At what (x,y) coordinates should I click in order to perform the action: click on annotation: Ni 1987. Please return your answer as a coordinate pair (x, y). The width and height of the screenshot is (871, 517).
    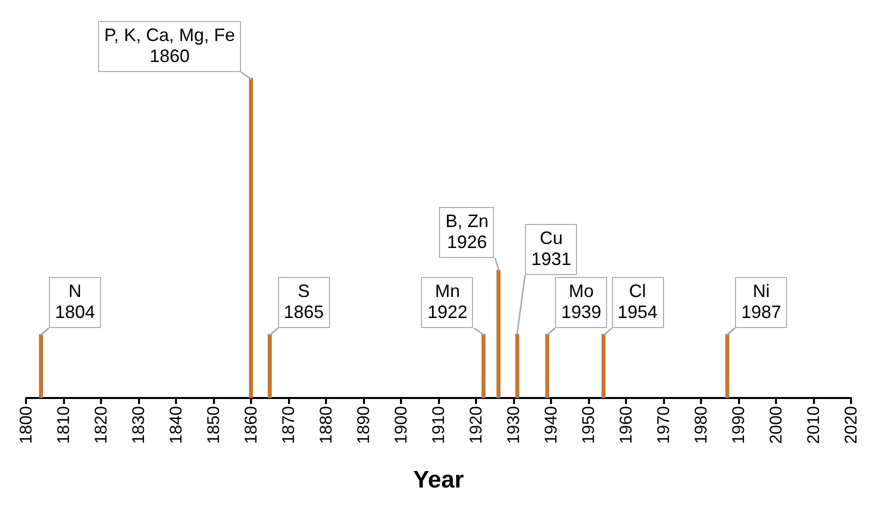
    Looking at the image, I should click on (761, 302).